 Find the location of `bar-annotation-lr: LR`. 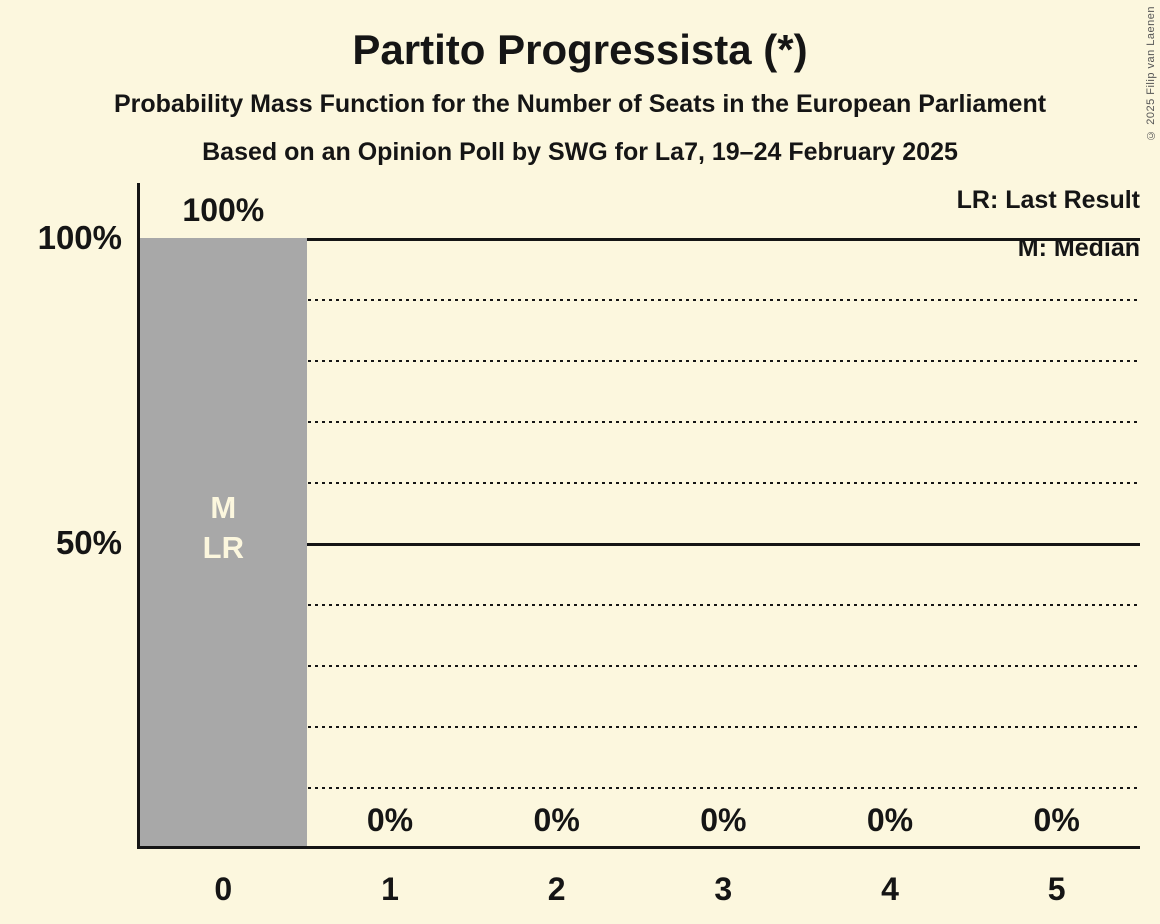

bar-annotation-lr: LR is located at coordinates (223, 548).